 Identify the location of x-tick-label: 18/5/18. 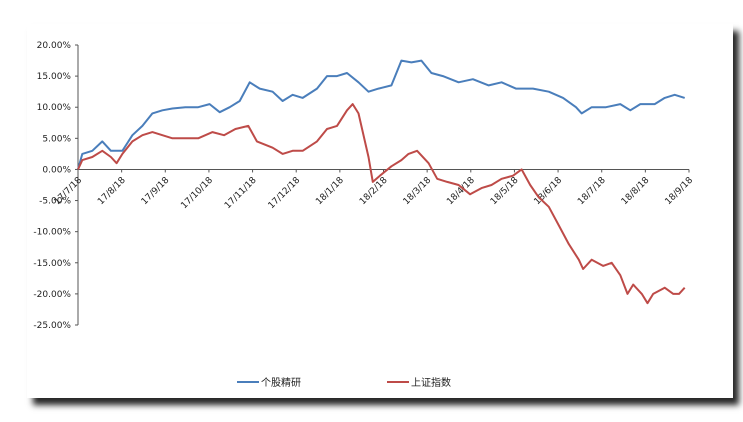
(505, 191).